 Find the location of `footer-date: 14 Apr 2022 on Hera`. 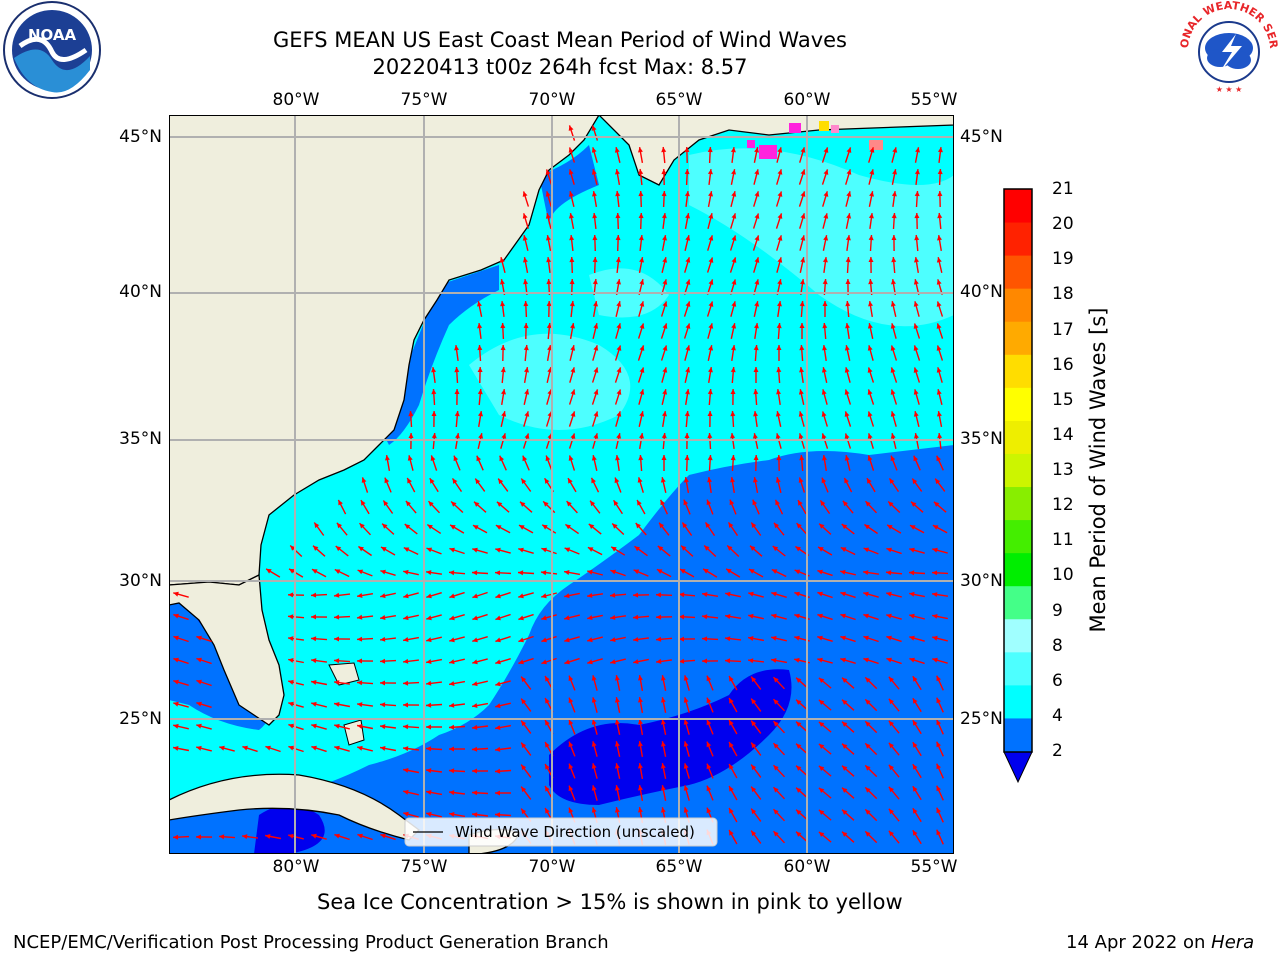

footer-date: 14 Apr 2022 on Hera is located at coordinates (1160, 942).